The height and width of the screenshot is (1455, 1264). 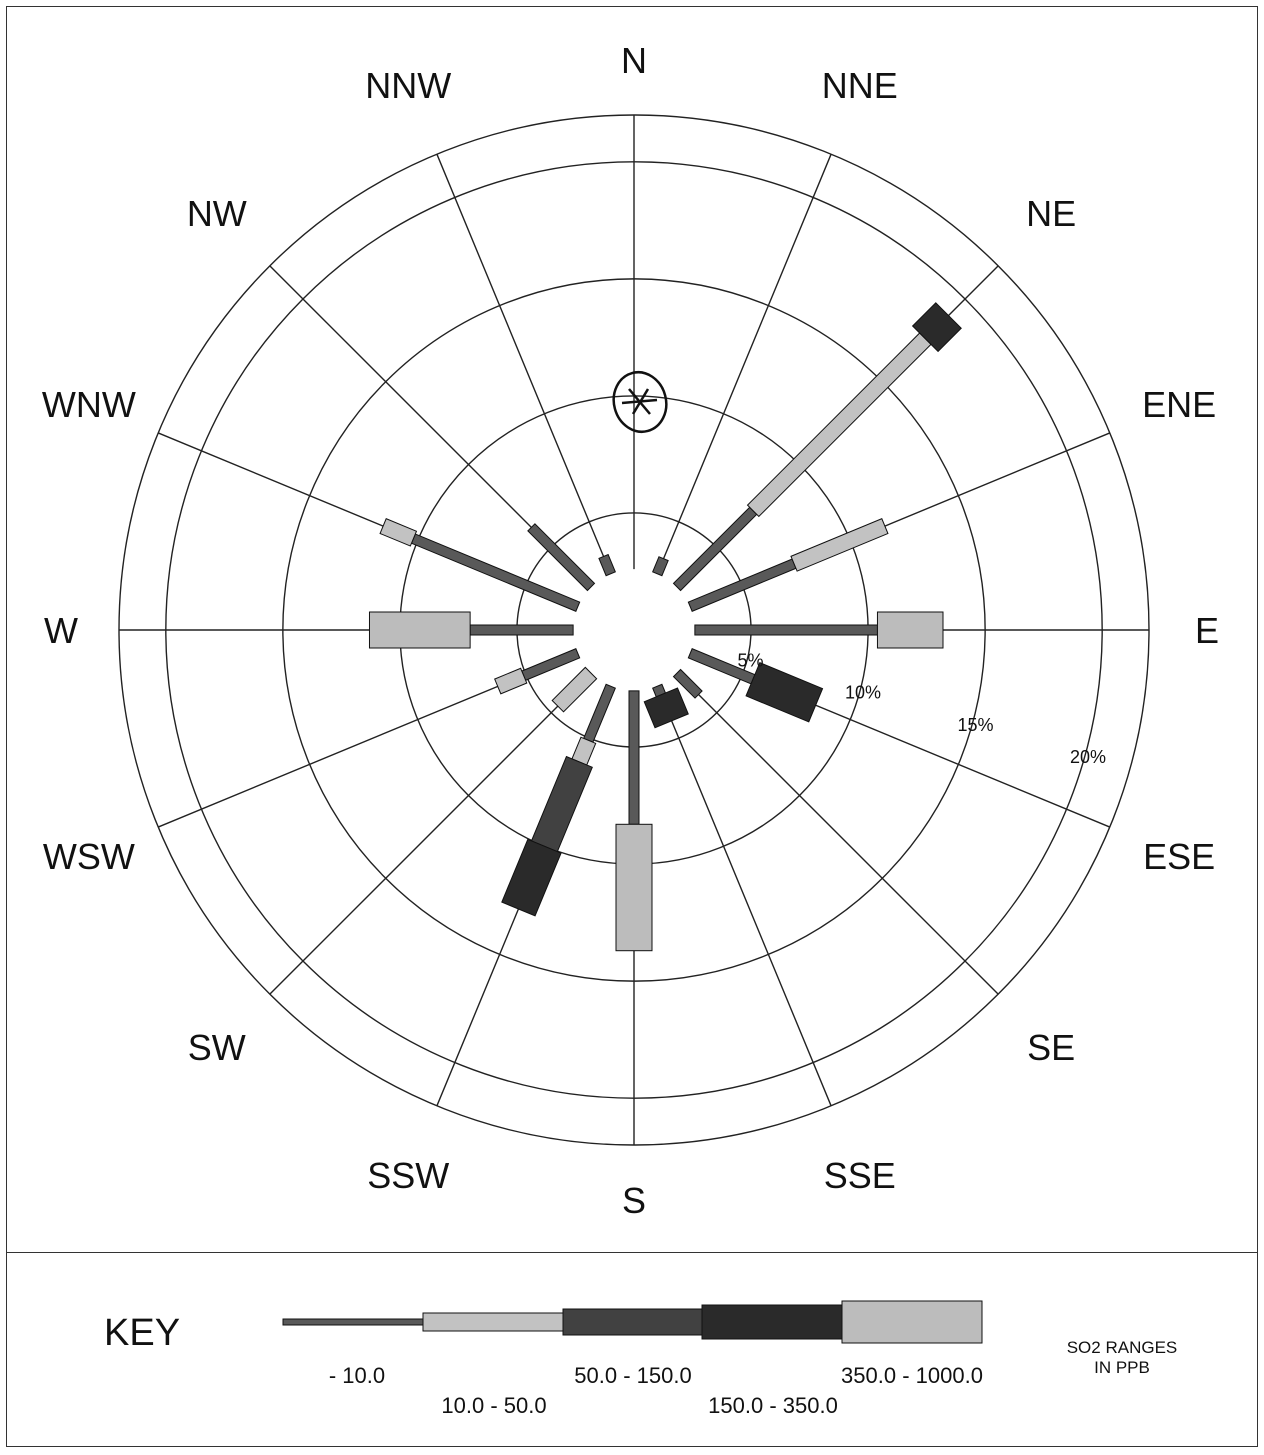 I want to click on direction-label-wsw: WSW, so click(x=89, y=856).